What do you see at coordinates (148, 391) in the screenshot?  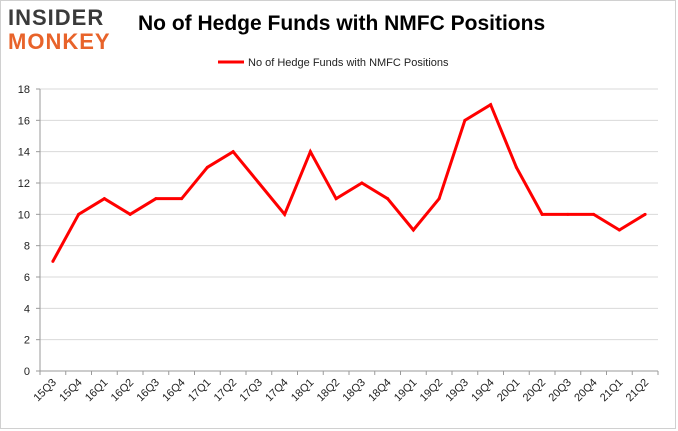 I see `x-tick-label: 16Q3` at bounding box center [148, 391].